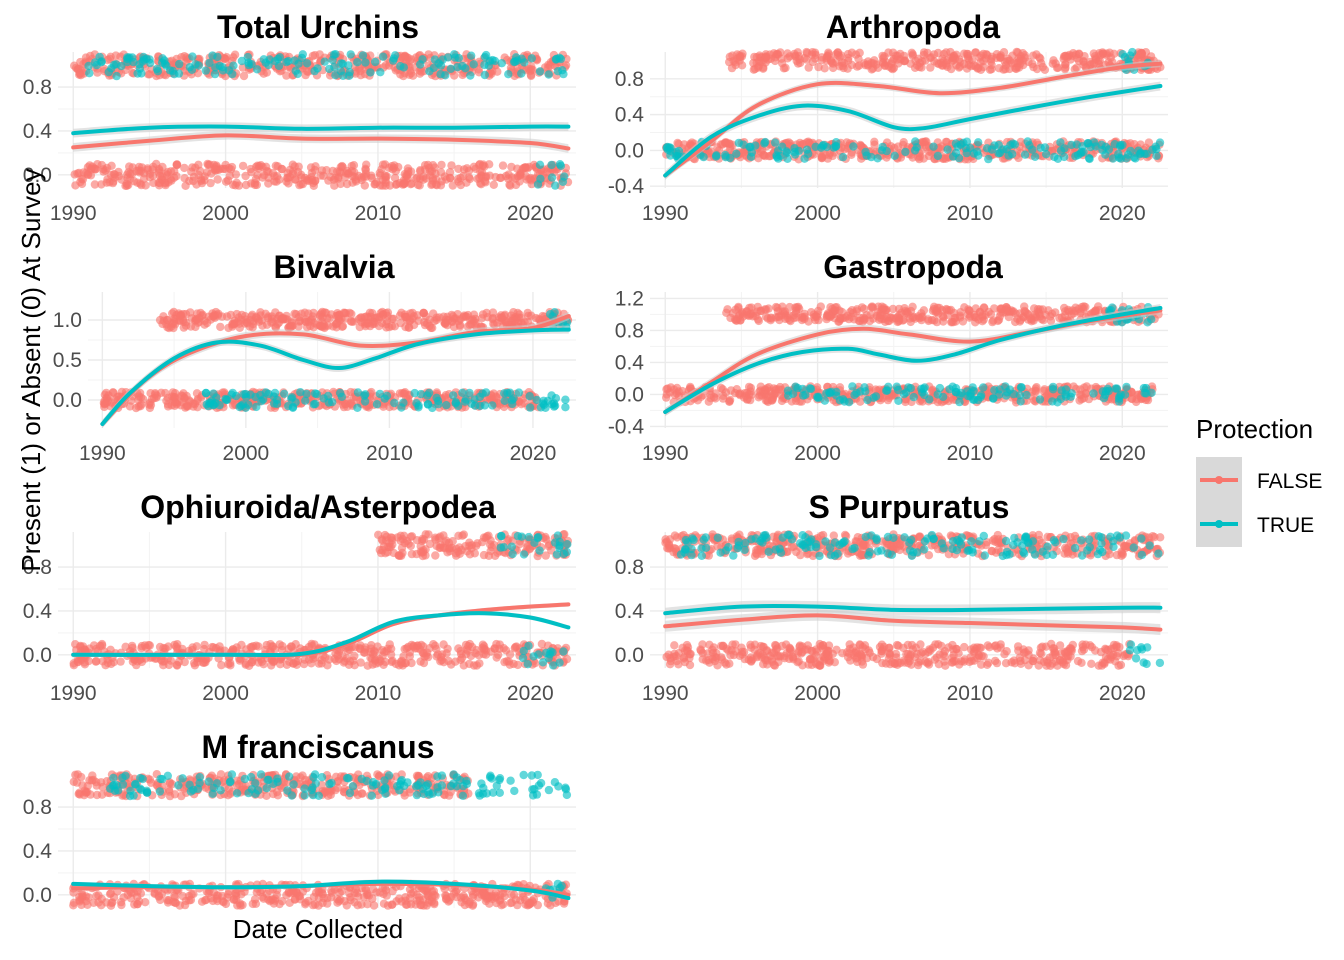  I want to click on y-tick-label: 0.8, so click(629, 79).